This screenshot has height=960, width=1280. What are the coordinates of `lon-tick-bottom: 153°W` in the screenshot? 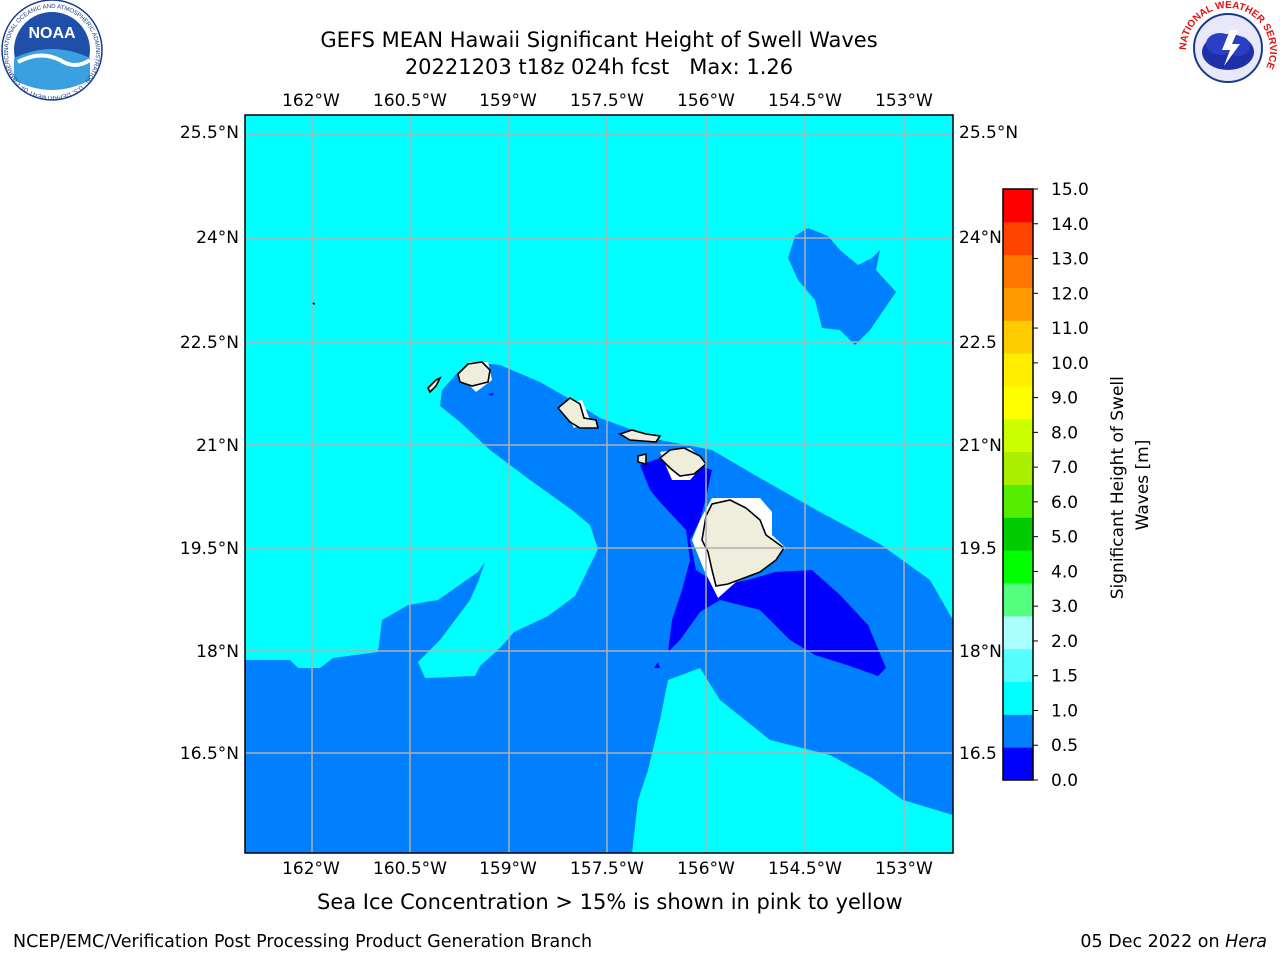 It's located at (904, 869).